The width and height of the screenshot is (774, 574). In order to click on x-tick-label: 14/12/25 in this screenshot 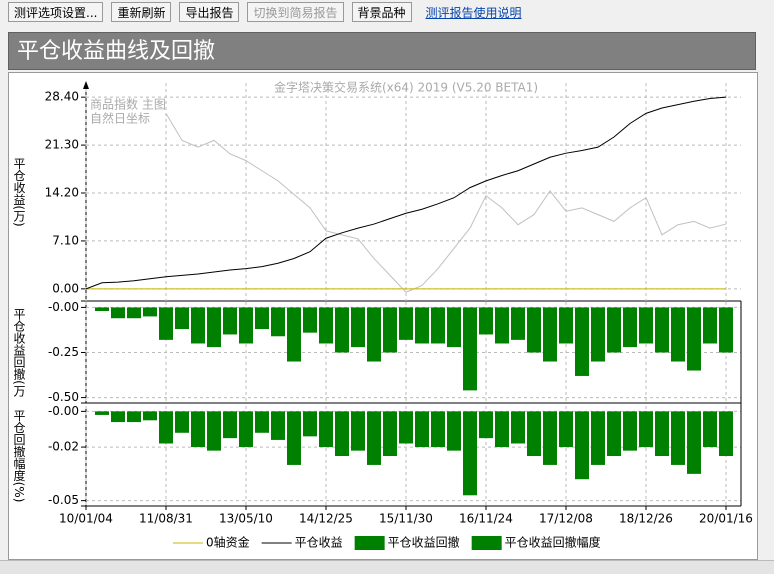, I will do `click(326, 519)`.